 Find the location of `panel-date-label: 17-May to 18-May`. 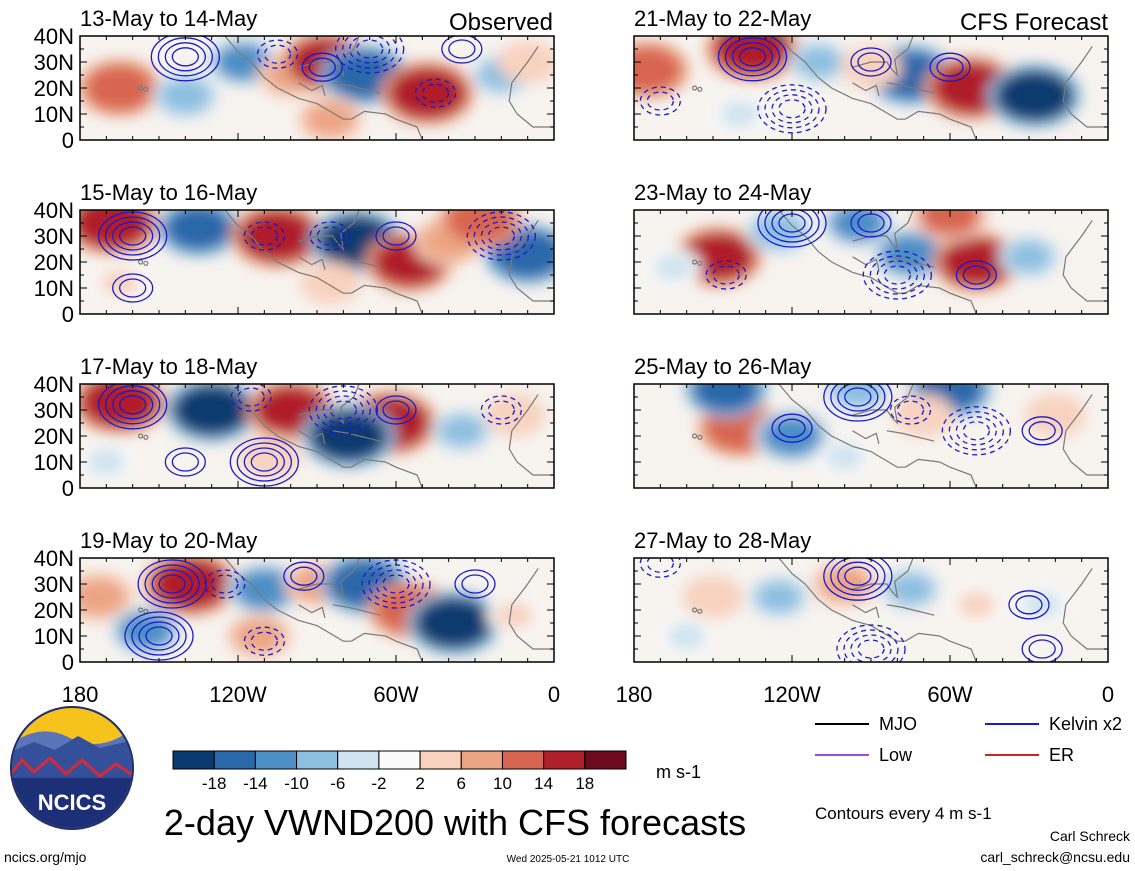

panel-date-label: 17-May to 18-May is located at coordinates (168, 366).